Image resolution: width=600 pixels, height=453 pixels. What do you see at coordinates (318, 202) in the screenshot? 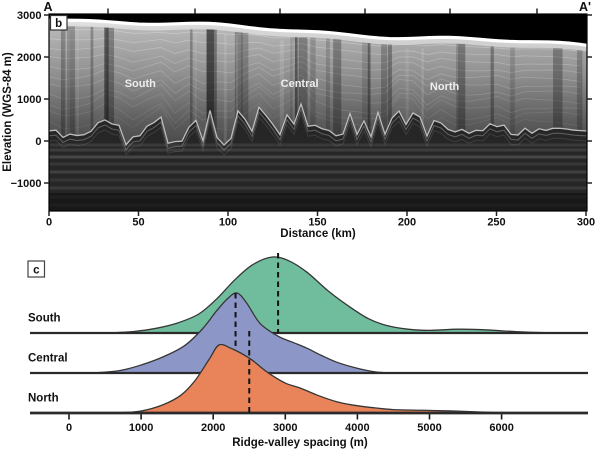
I see `rock-deep-shading` at bounding box center [318, 202].